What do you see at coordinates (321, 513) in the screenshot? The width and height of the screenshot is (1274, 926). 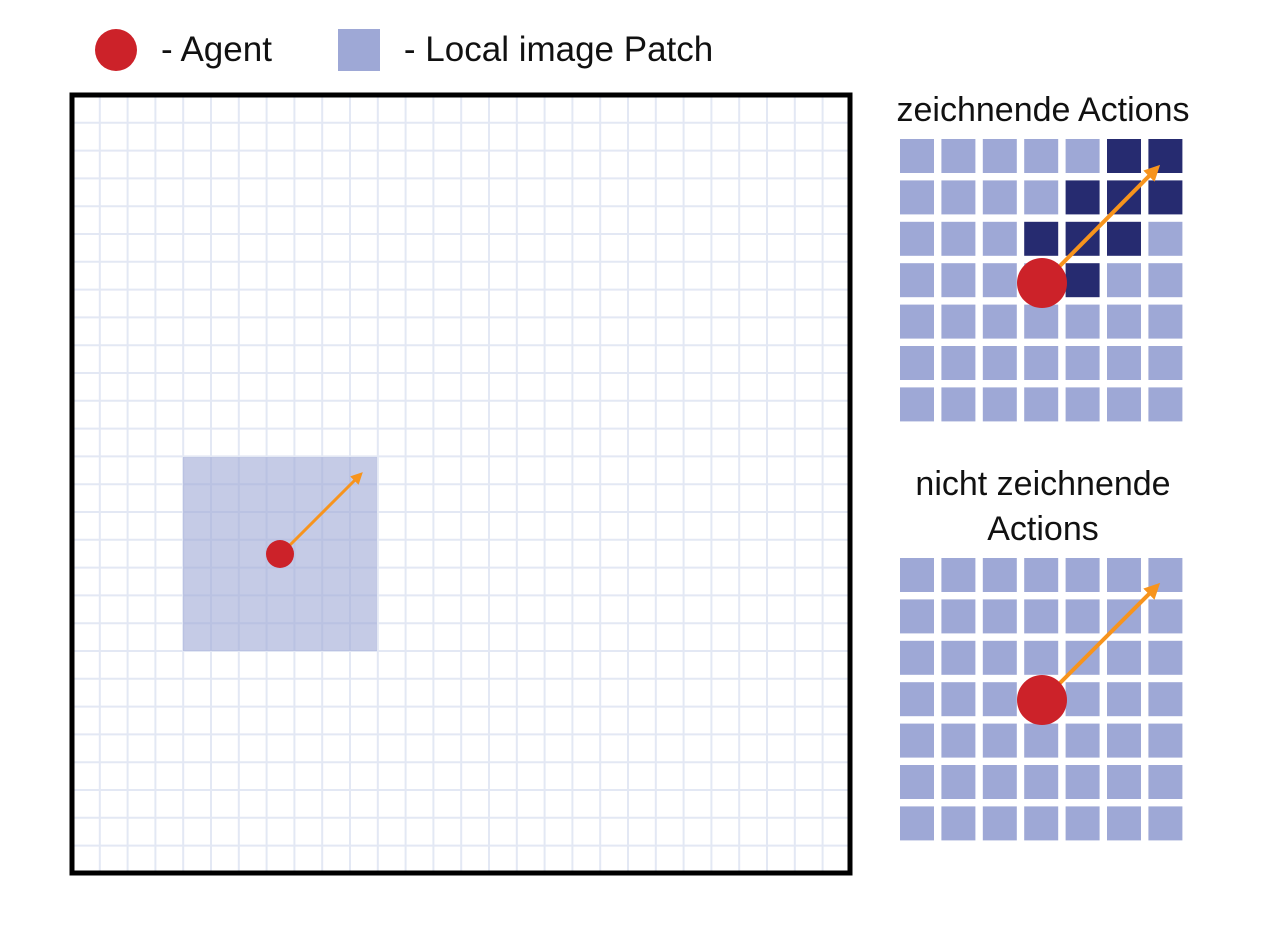 I see `agent-action-arrow` at bounding box center [321, 513].